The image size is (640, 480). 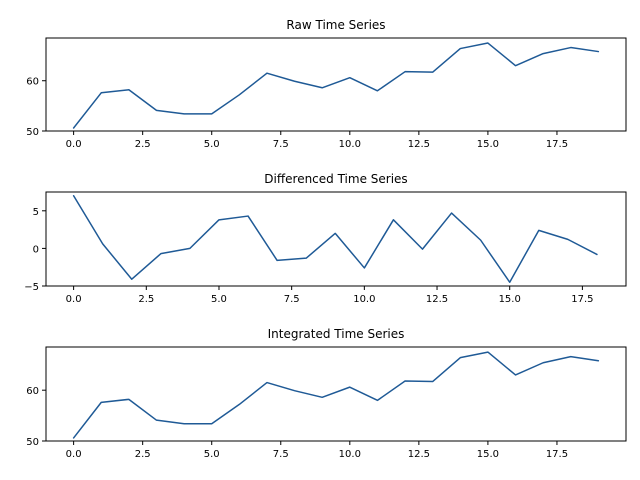 What do you see at coordinates (36, 249) in the screenshot?
I see `y-tick-label: 0` at bounding box center [36, 249].